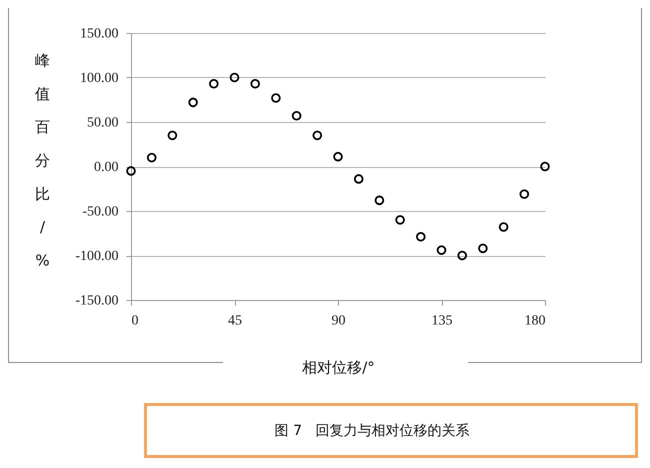 This screenshot has height=468, width=650. Describe the element at coordinates (338, 367) in the screenshot. I see `x-axis-title: 相对位移/°` at that location.